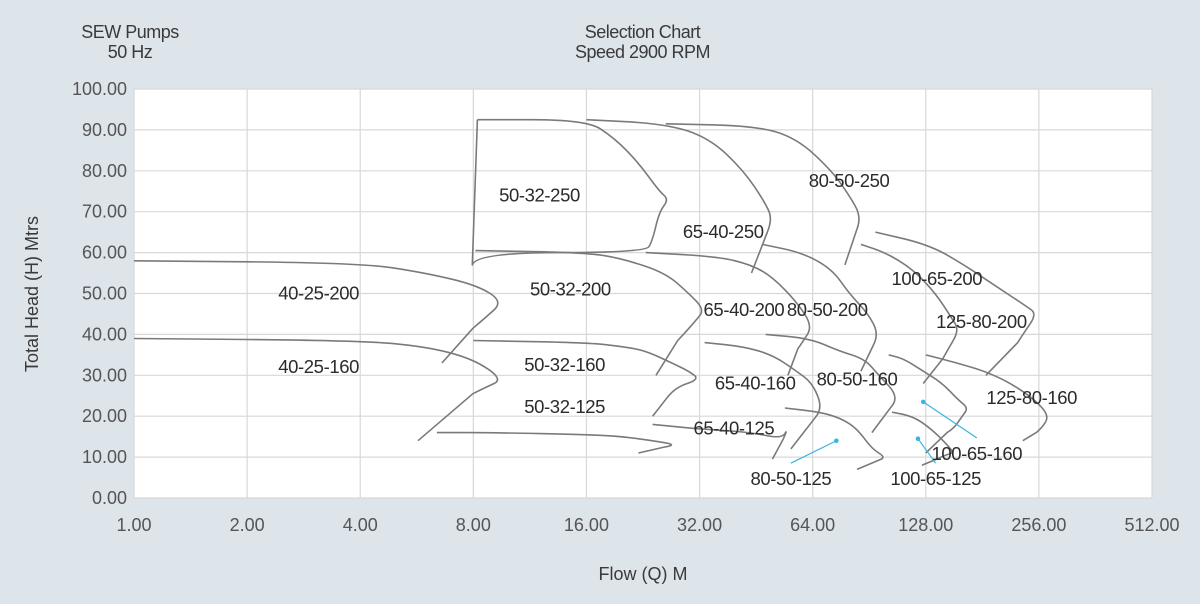  Describe the element at coordinates (981, 321) in the screenshot. I see `region-label-125-80-200: 125-80-200` at that location.